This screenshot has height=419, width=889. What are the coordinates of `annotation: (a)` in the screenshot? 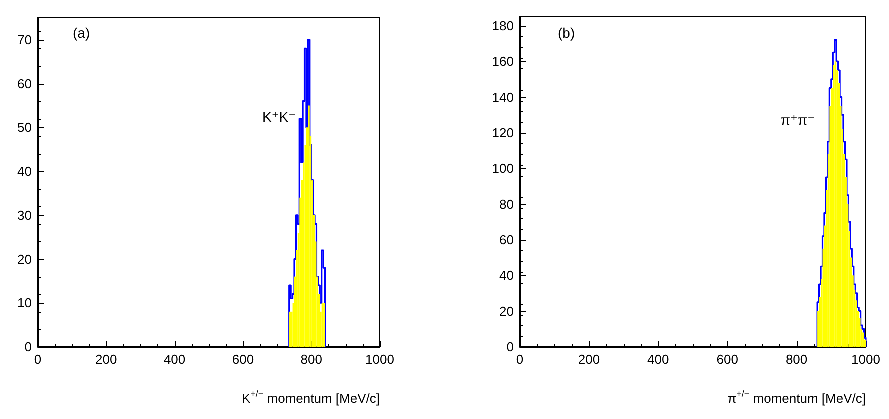 It's located at (81, 33).